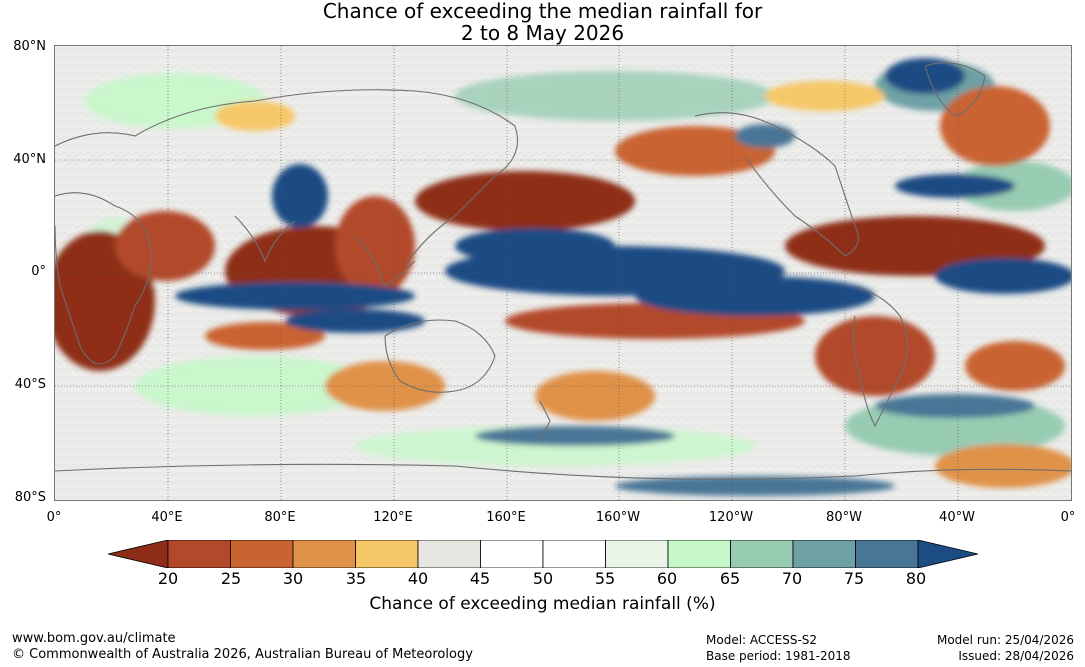  I want to click on lat-label-40n: 40°N, so click(29, 159).